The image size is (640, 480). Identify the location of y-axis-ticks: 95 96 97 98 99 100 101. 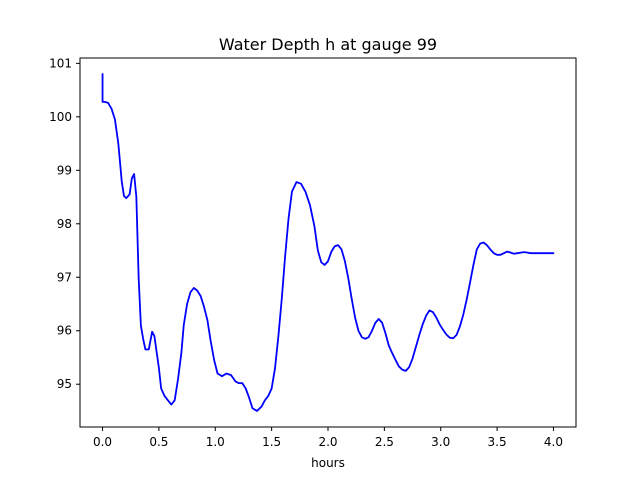
(64, 223).